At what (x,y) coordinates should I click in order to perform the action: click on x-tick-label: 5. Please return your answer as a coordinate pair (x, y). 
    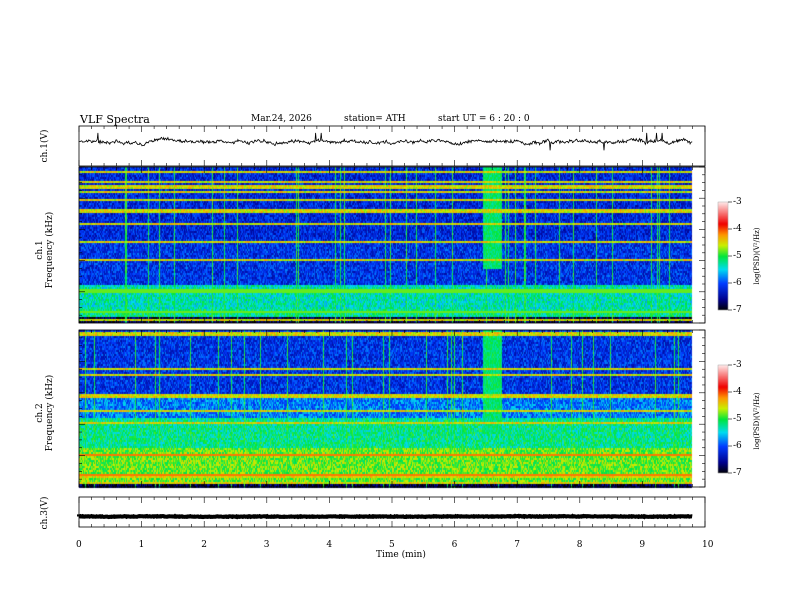
    Looking at the image, I should click on (392, 545).